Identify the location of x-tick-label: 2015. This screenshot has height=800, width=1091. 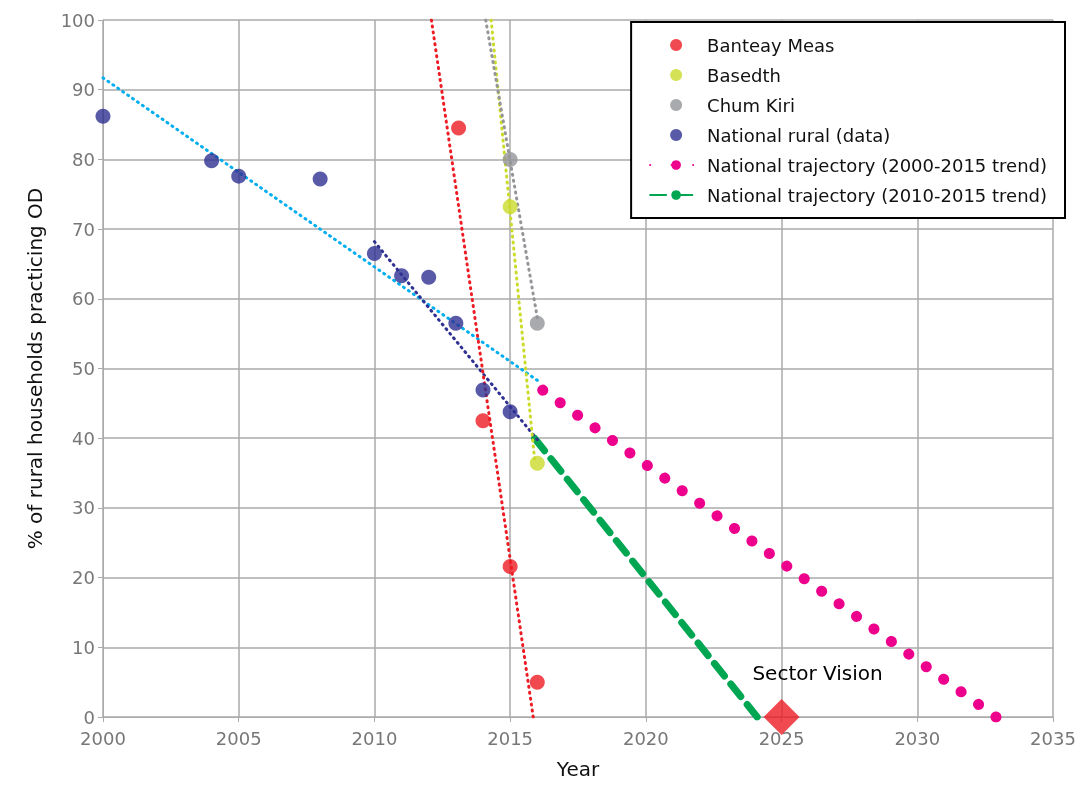
(510, 738).